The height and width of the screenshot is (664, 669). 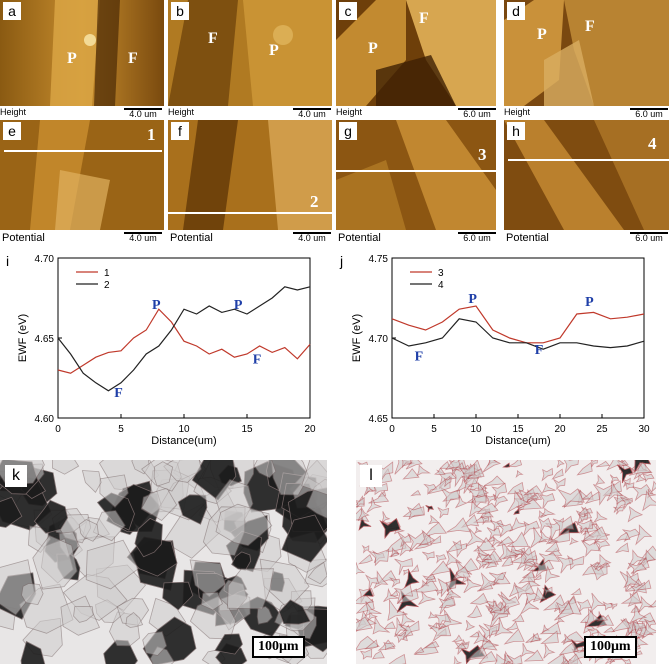 What do you see at coordinates (278, 647) in the screenshot?
I see `scale-bar-k: 100μm` at bounding box center [278, 647].